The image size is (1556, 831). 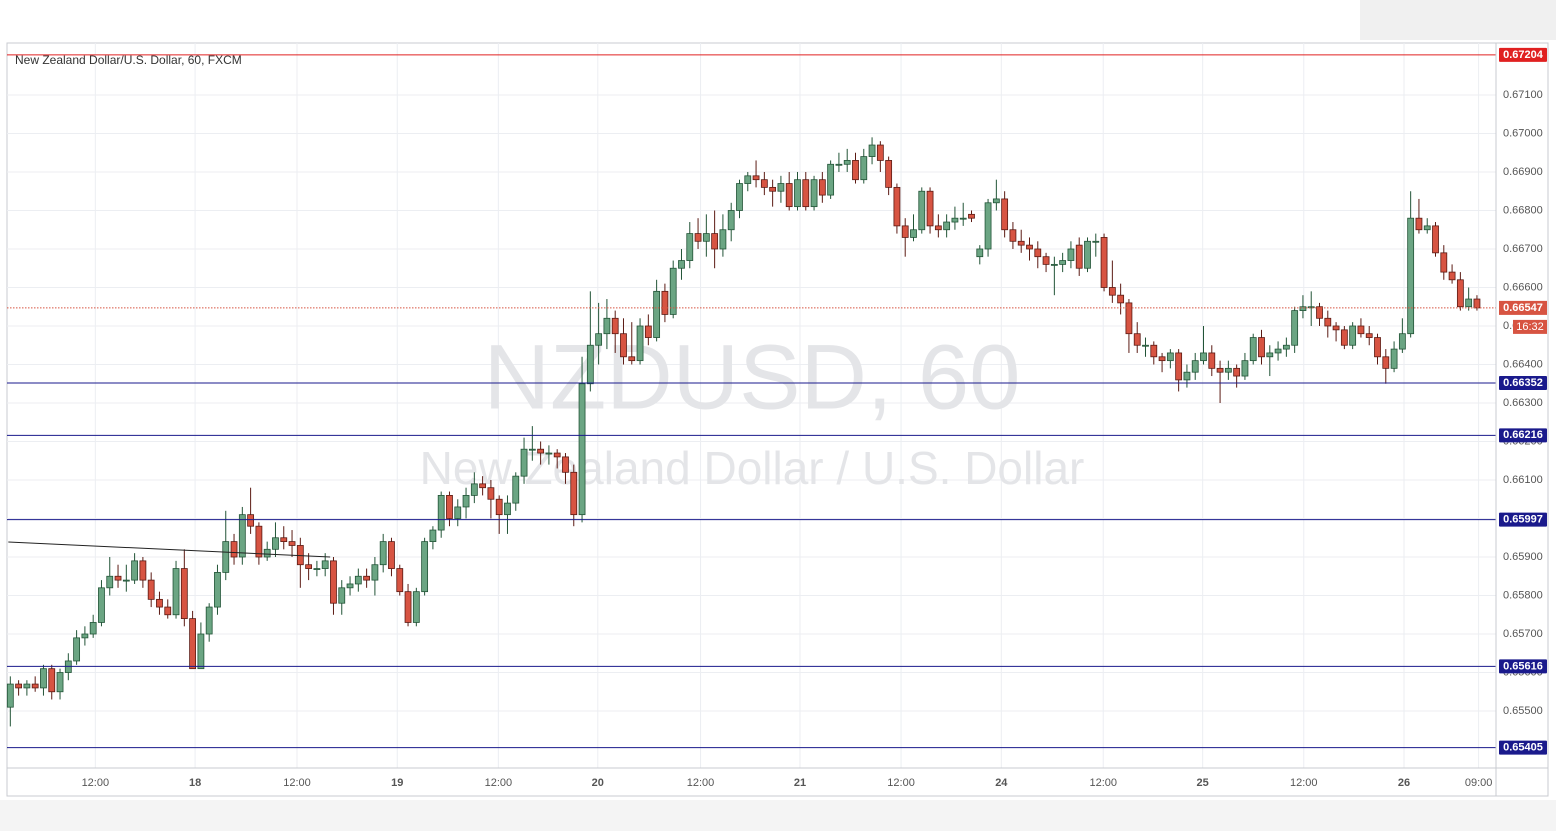 I want to click on current-price-label: 0.66547, so click(x=1523, y=308).